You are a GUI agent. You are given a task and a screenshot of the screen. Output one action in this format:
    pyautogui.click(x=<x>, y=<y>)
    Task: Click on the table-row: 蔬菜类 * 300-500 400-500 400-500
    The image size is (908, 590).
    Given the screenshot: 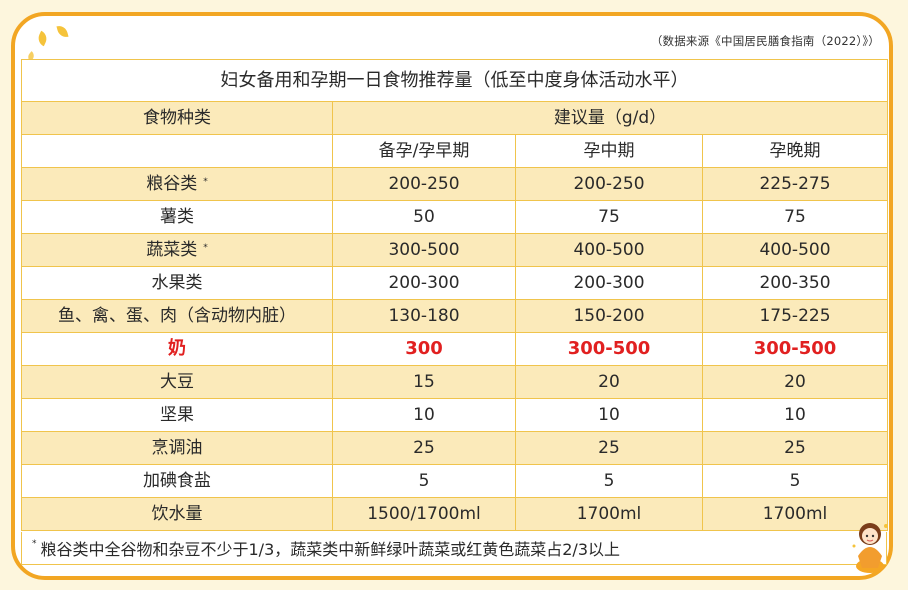 What is the action you would take?
    pyautogui.click(x=454, y=250)
    